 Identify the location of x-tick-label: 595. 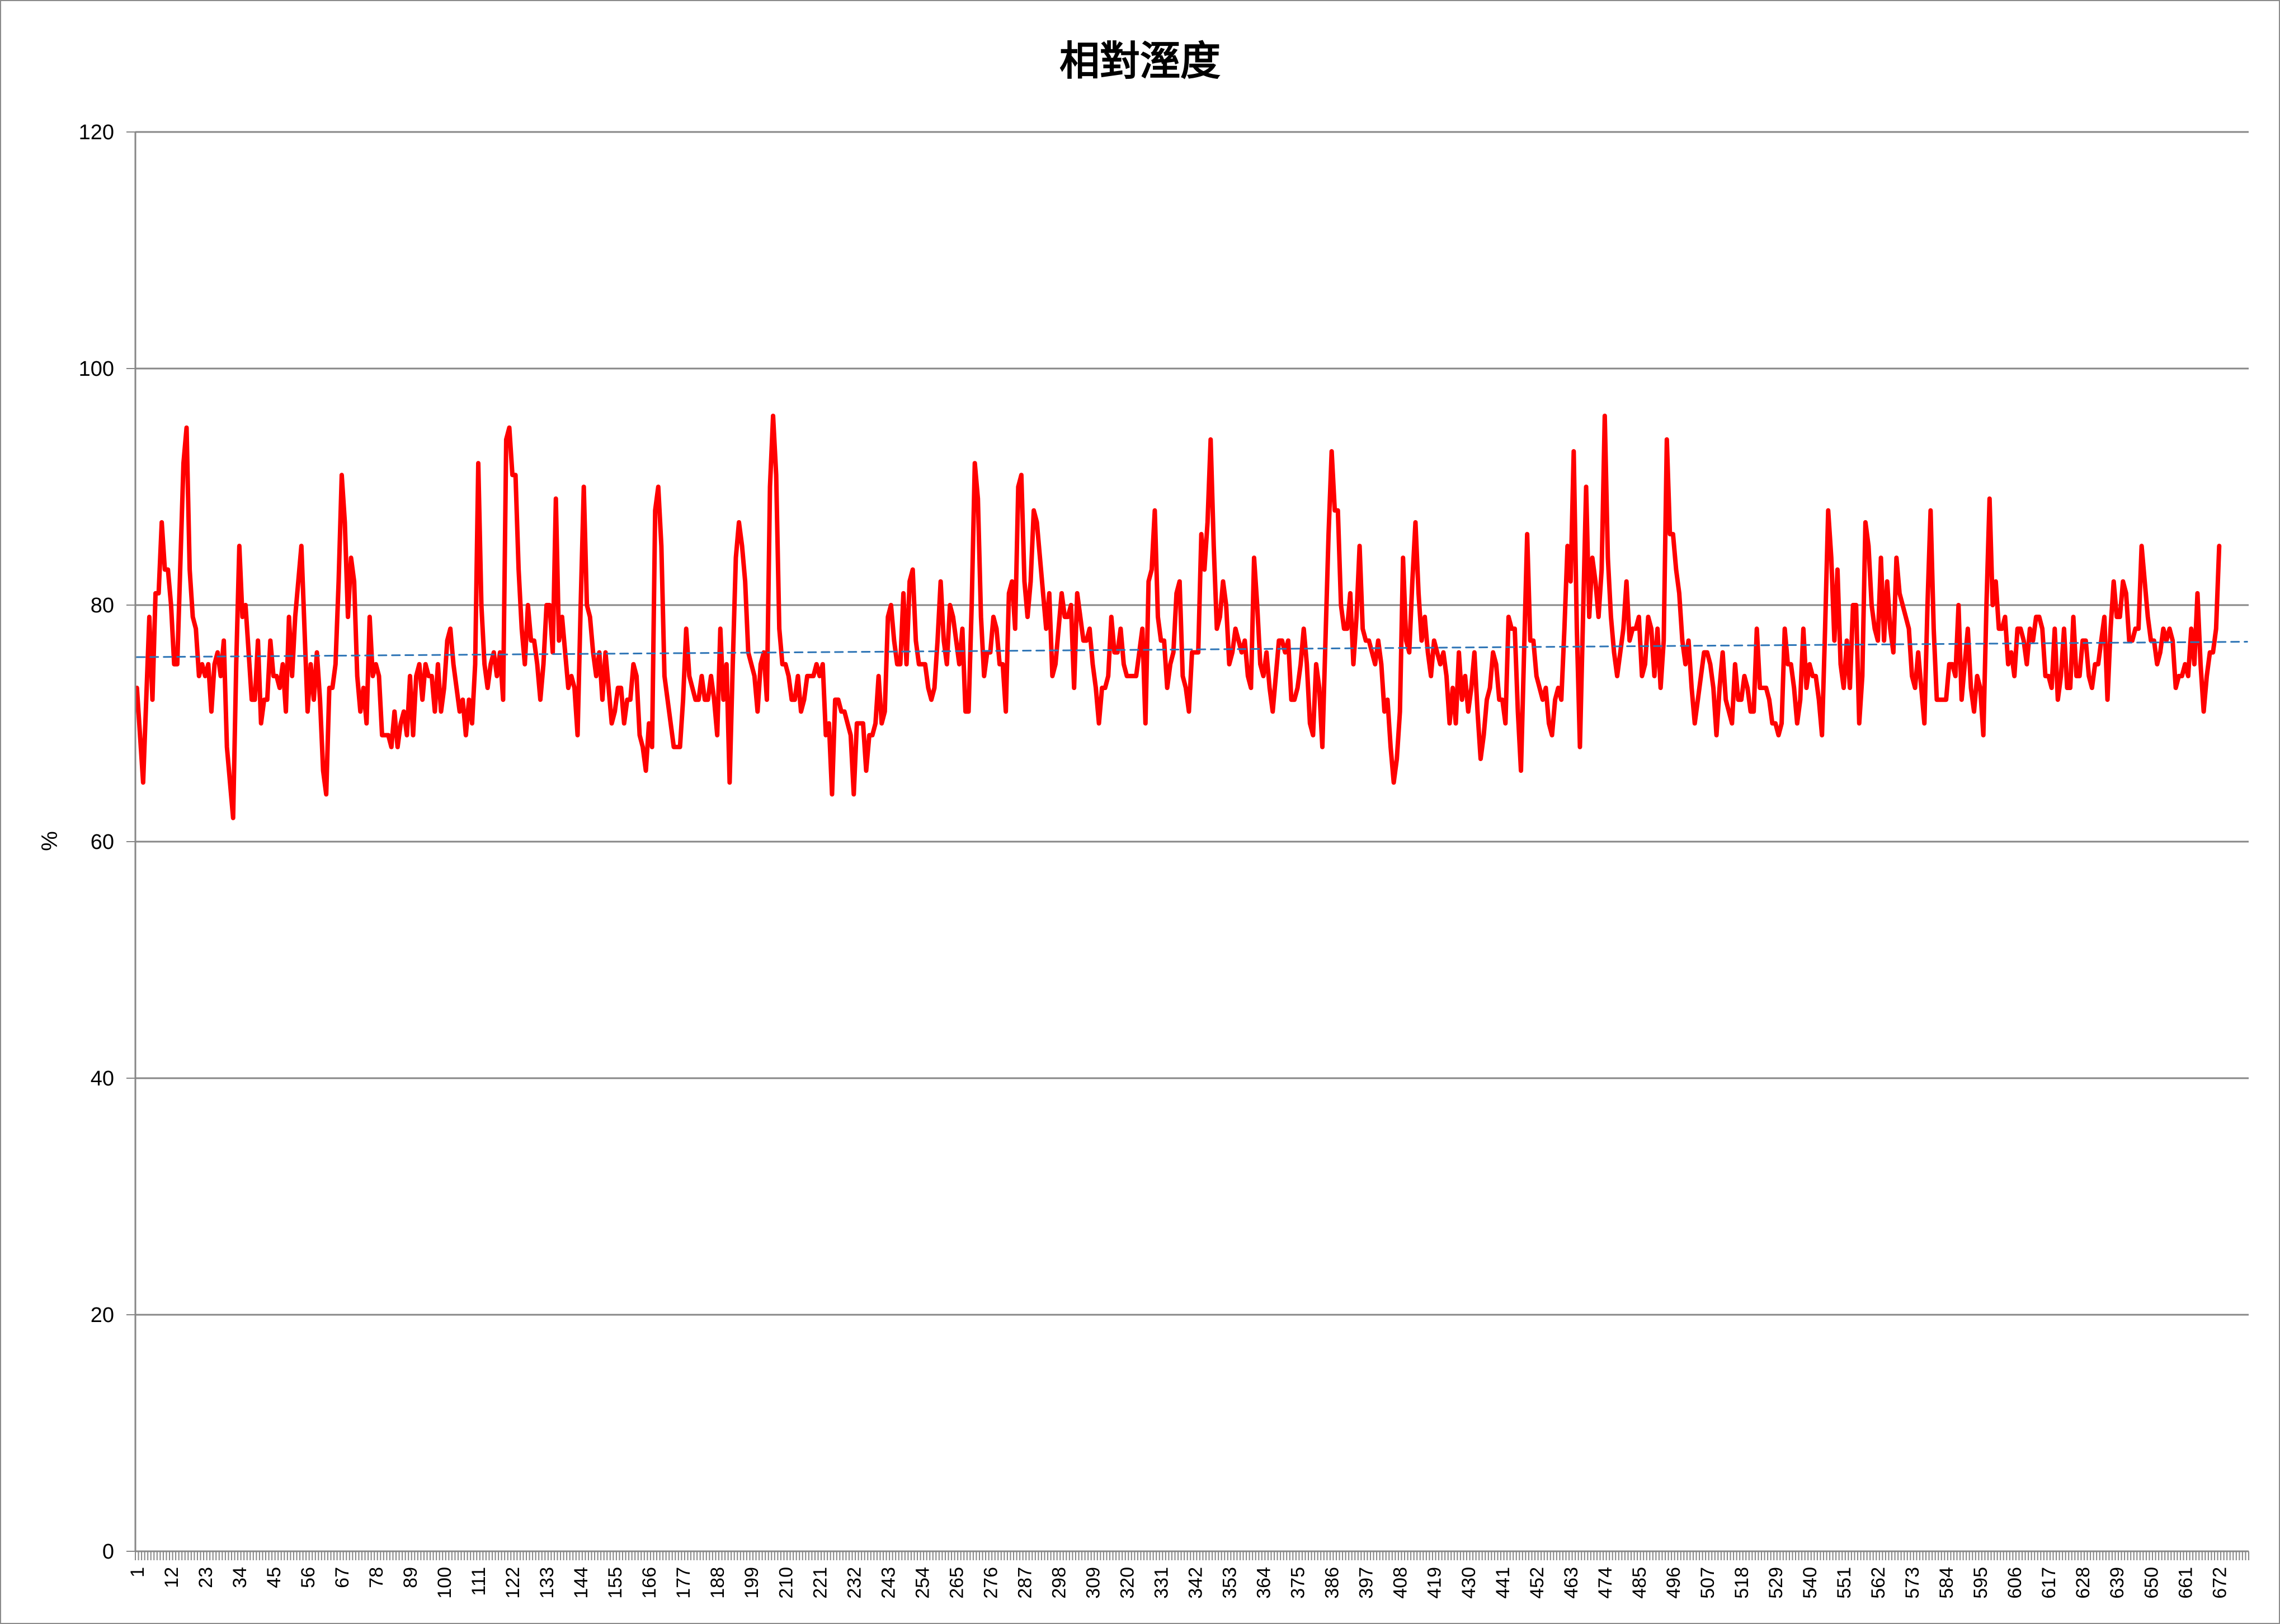
(1980, 1583).